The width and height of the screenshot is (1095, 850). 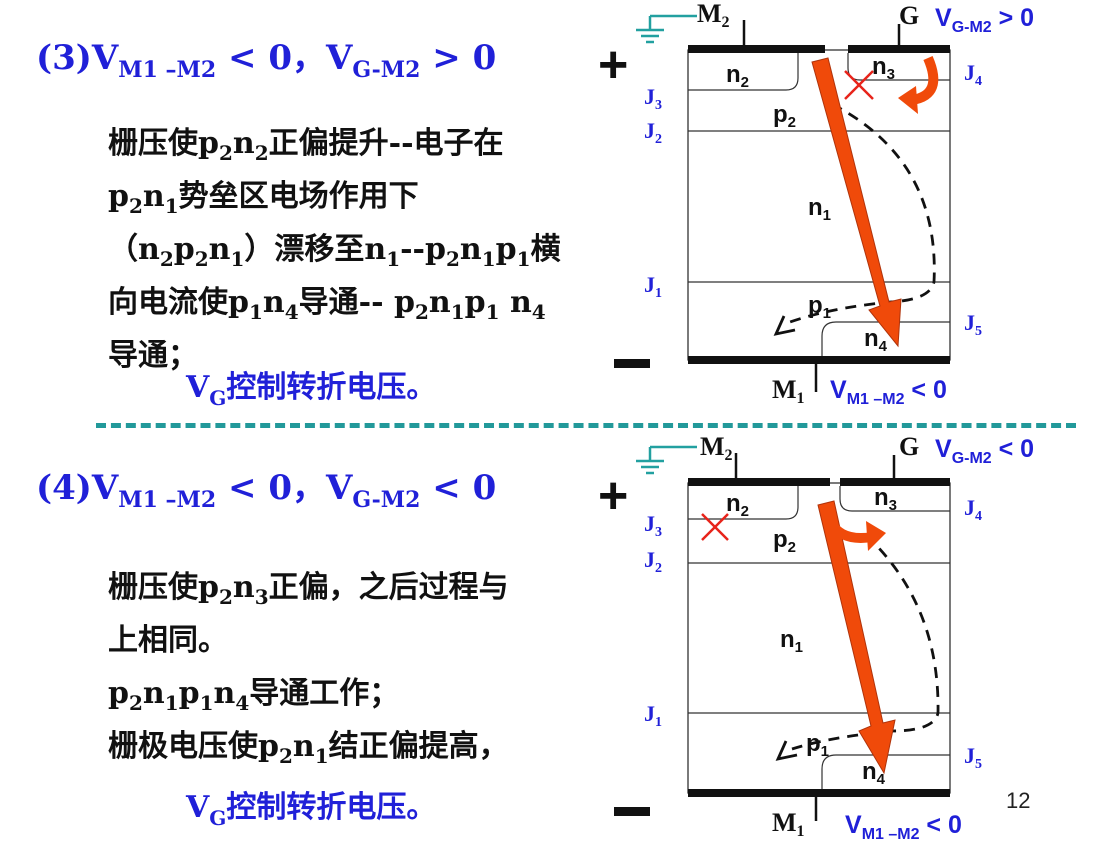 I want to click on page-number: 12, so click(x=1018, y=800).